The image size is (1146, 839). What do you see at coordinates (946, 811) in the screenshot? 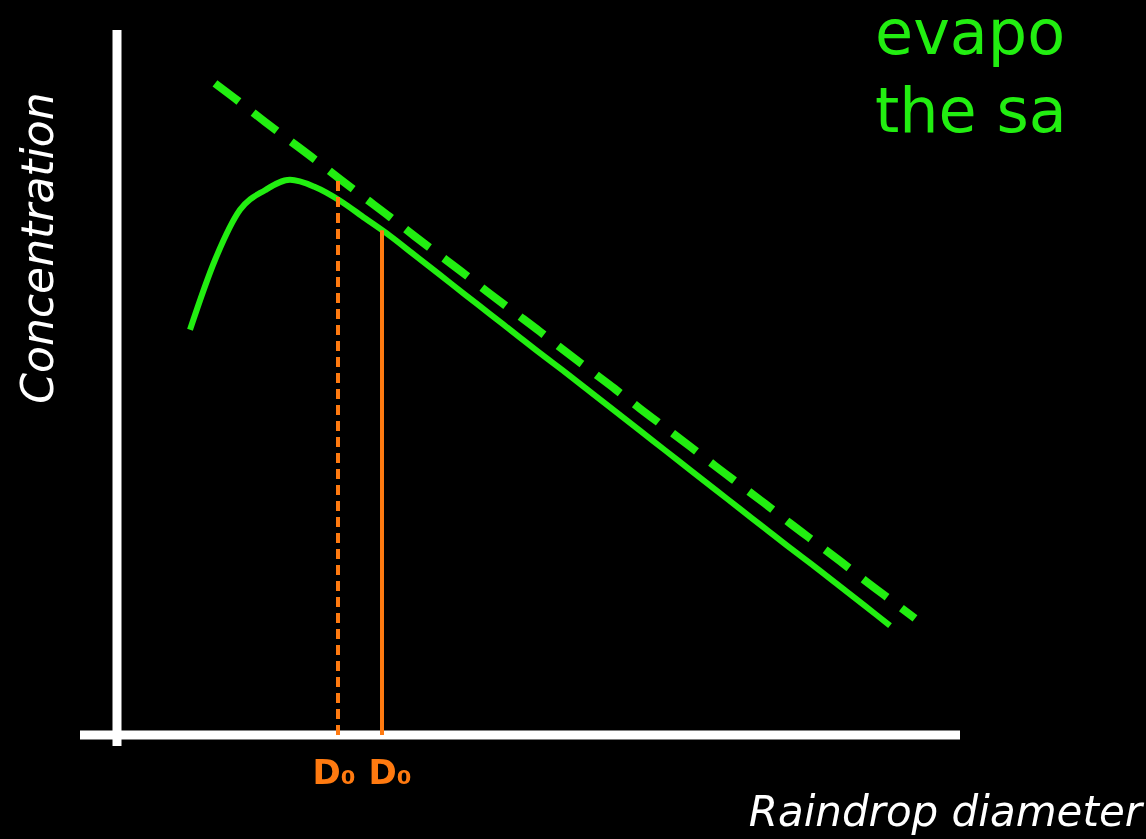
I see `x-axis-title: Raindrop diameter` at bounding box center [946, 811].